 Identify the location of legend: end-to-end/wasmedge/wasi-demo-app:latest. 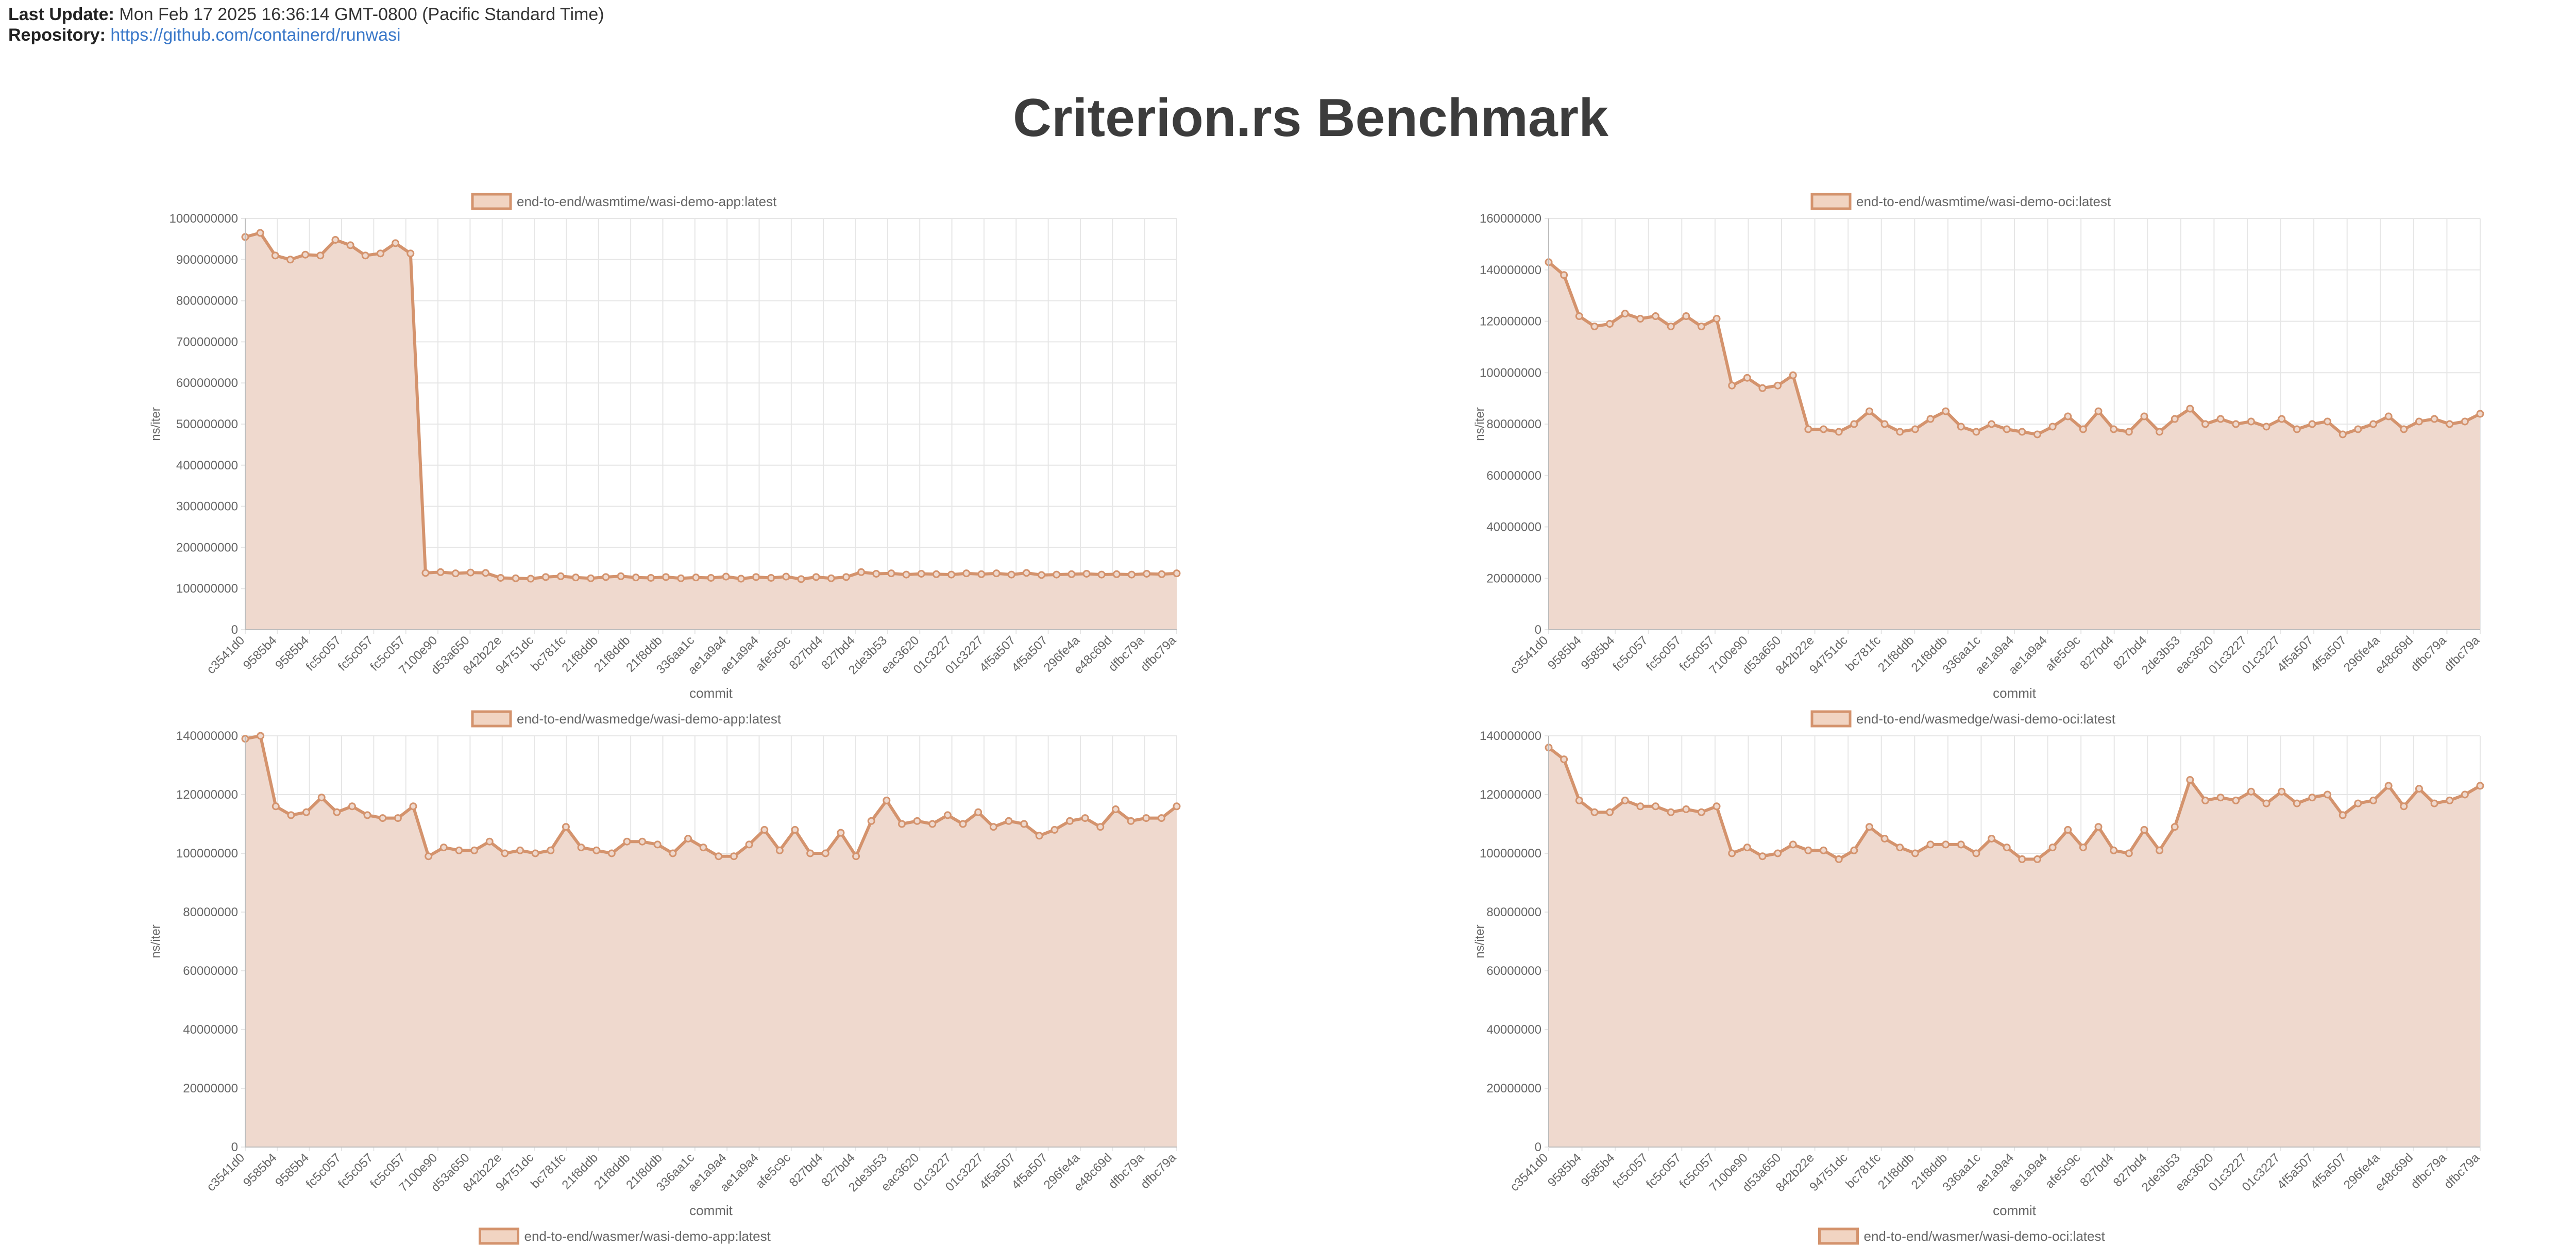
(626, 719).